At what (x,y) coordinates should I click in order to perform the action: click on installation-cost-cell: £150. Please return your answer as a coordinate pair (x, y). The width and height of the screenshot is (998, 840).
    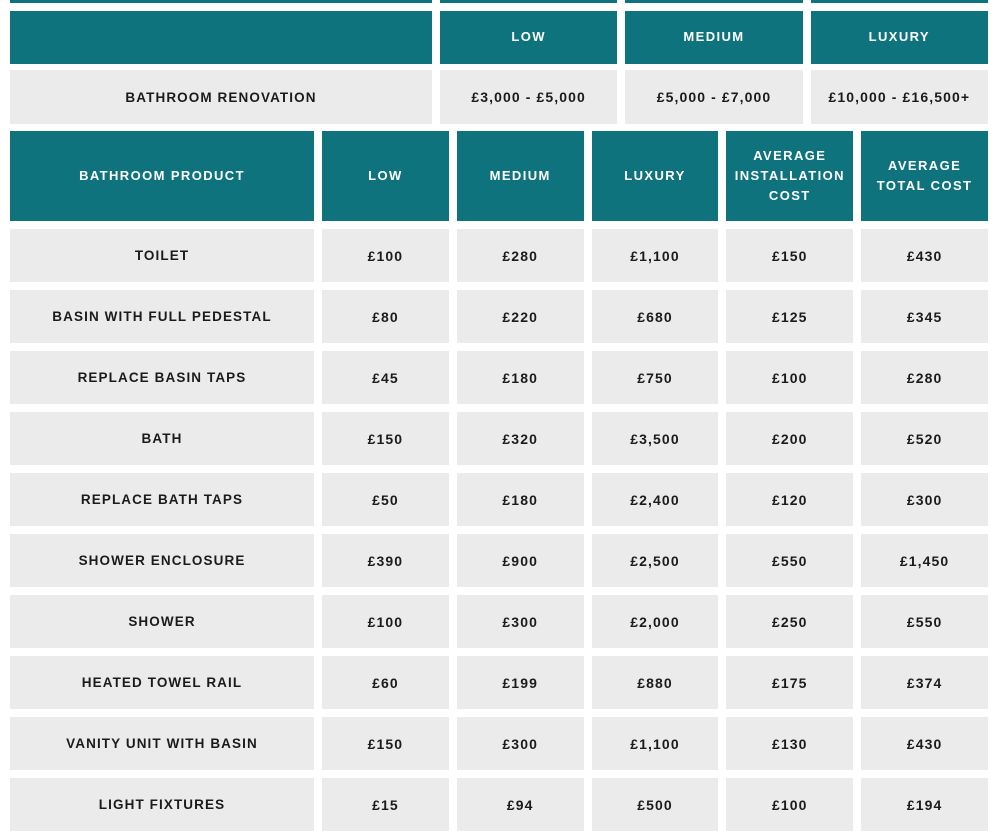
    Looking at the image, I should click on (790, 255).